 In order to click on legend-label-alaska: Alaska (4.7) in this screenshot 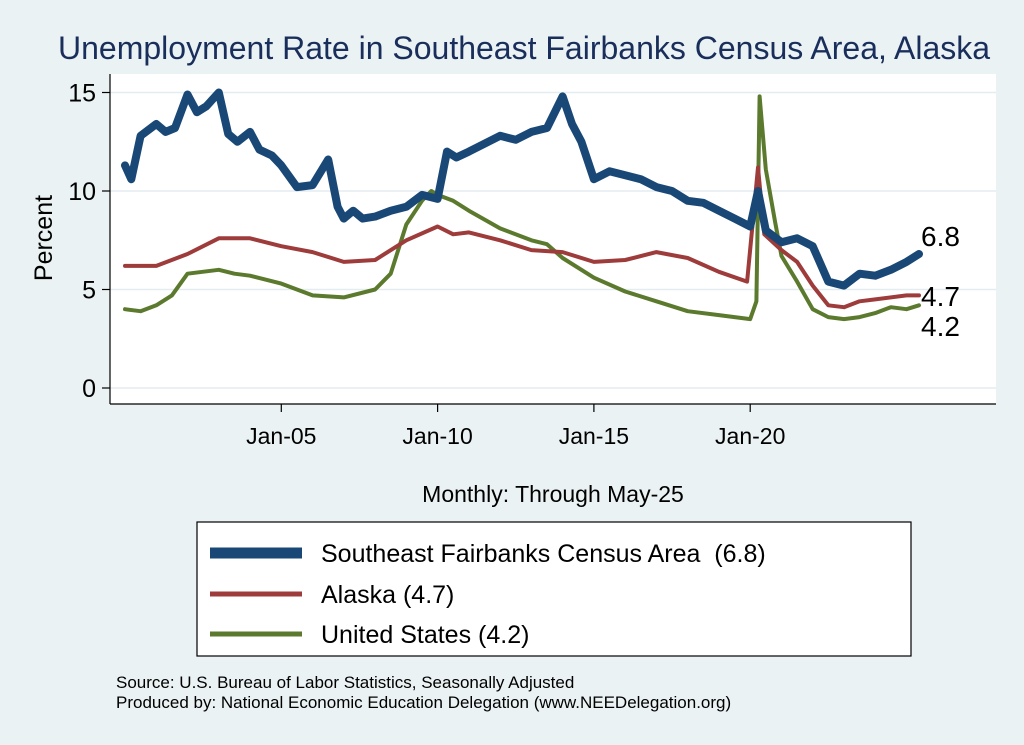, I will do `click(387, 595)`.